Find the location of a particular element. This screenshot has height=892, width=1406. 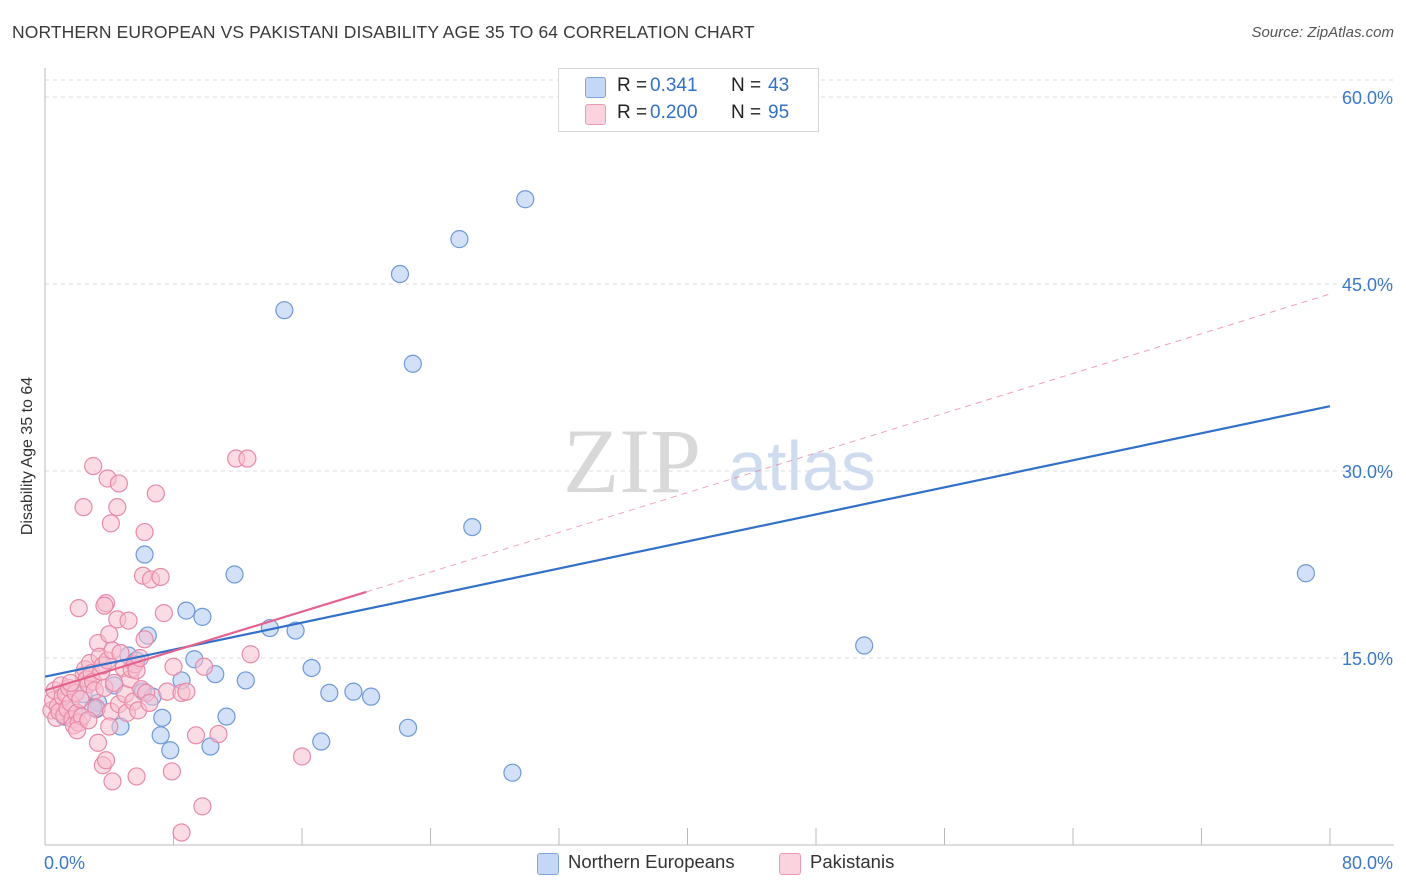

bottom-legend-swatch-blue is located at coordinates (548, 864).